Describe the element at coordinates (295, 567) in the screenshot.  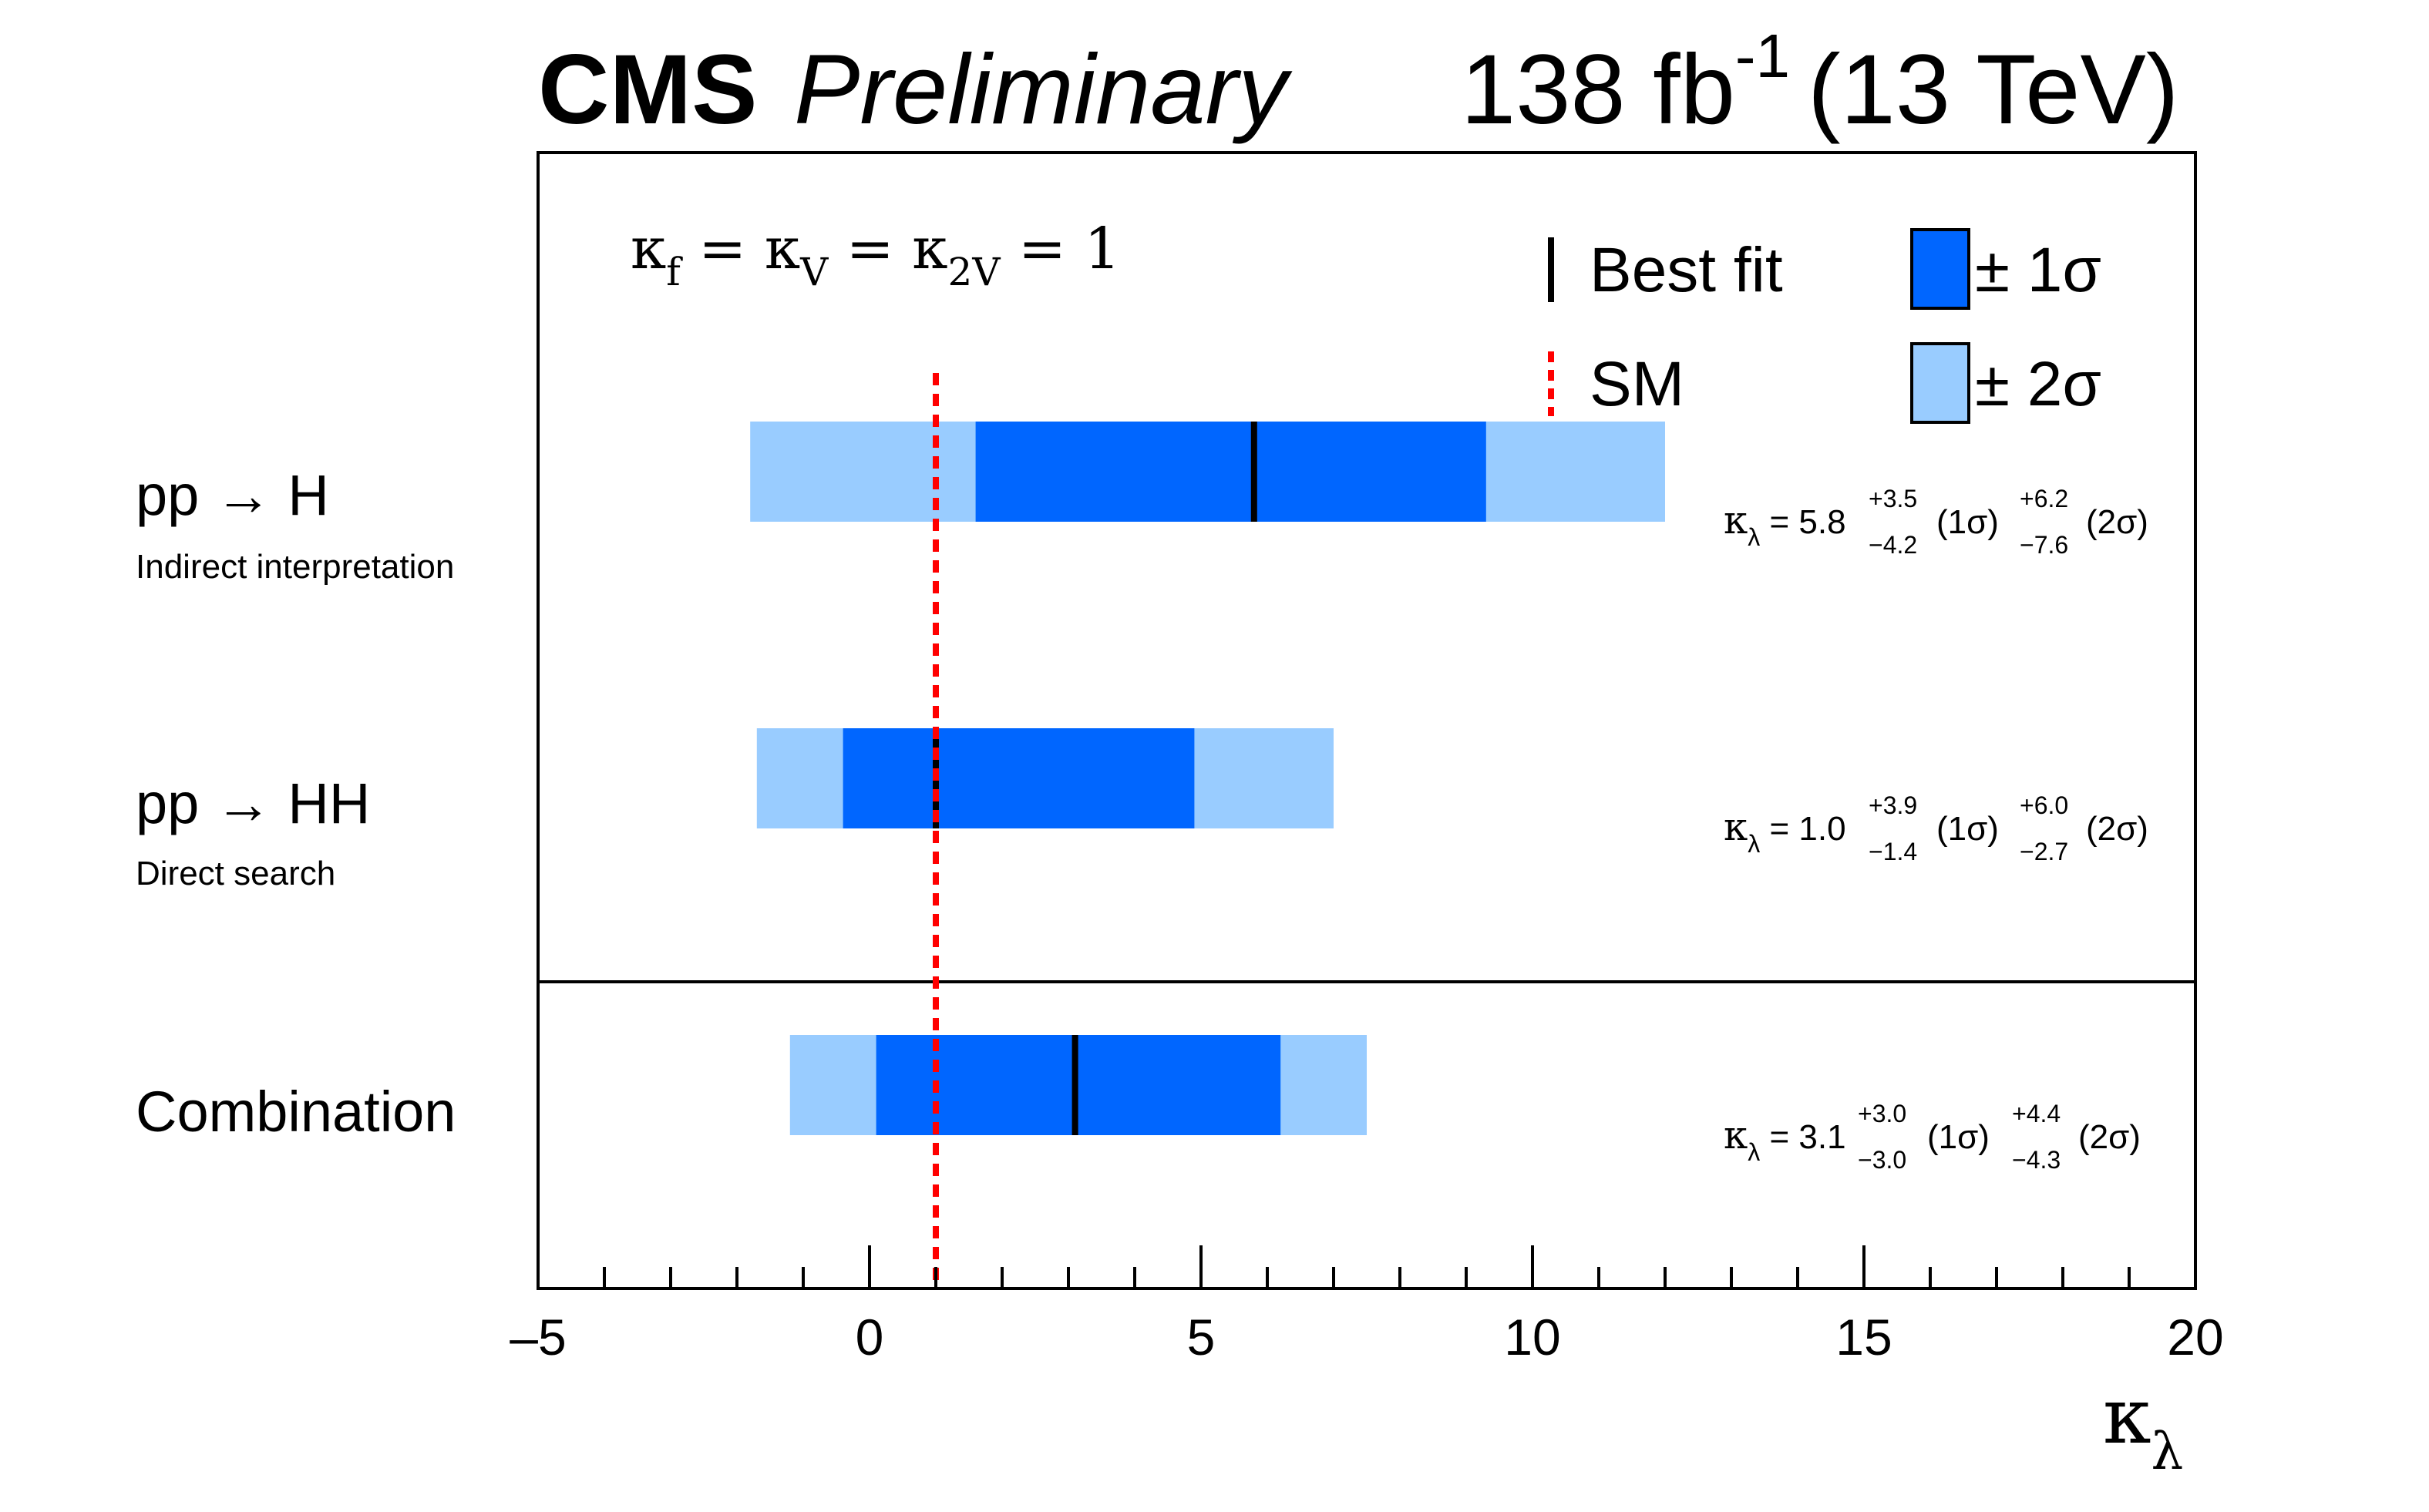
I see `row-1-subtitle: Indirect interpretation` at that location.